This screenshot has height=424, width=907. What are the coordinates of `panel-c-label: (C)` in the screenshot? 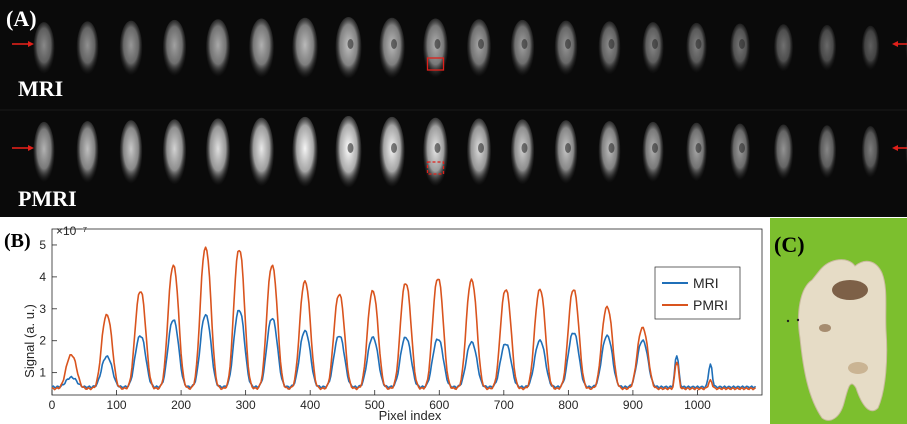 It's located at (789, 244).